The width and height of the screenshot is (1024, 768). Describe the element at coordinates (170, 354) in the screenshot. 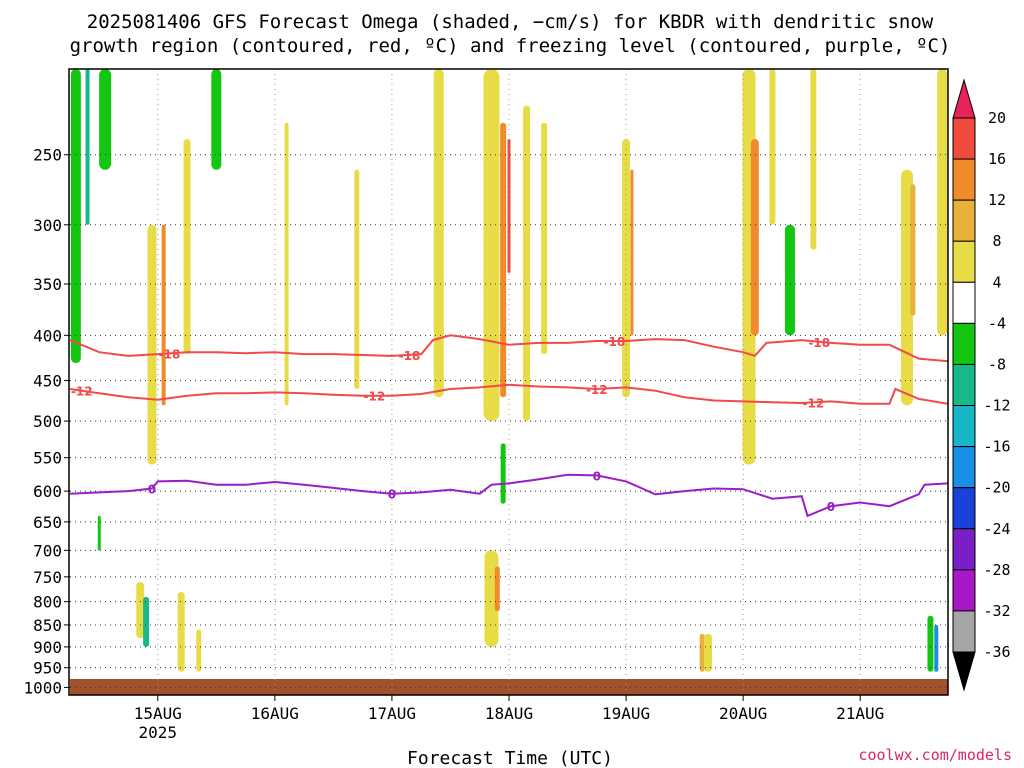

I see `contour-label--18-0: -18` at that location.